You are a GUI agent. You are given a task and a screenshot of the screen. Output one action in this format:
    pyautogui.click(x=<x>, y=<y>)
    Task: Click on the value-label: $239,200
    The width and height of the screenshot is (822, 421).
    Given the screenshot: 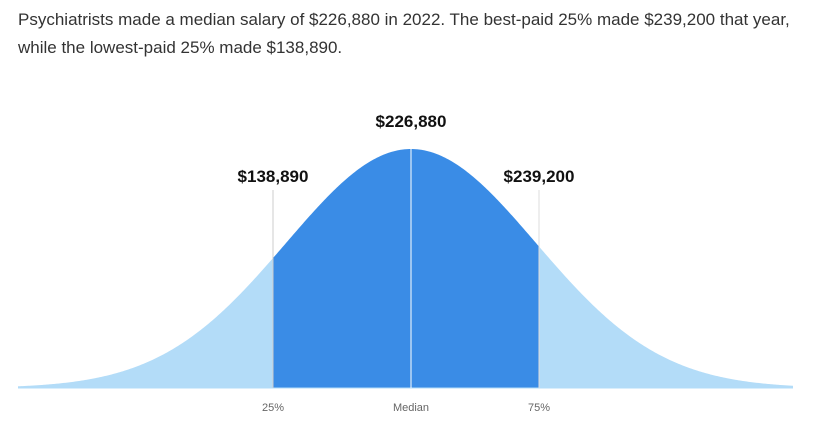 What is the action you would take?
    pyautogui.click(x=539, y=176)
    